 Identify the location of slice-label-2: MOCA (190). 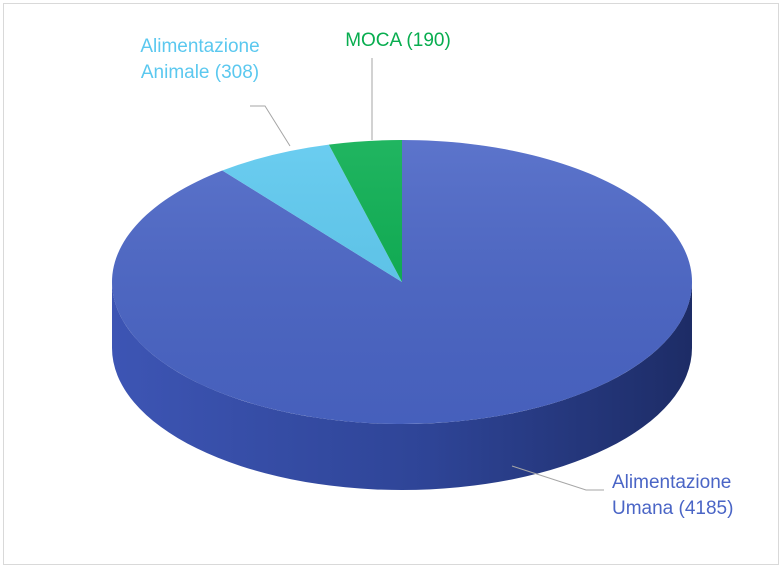
(398, 40).